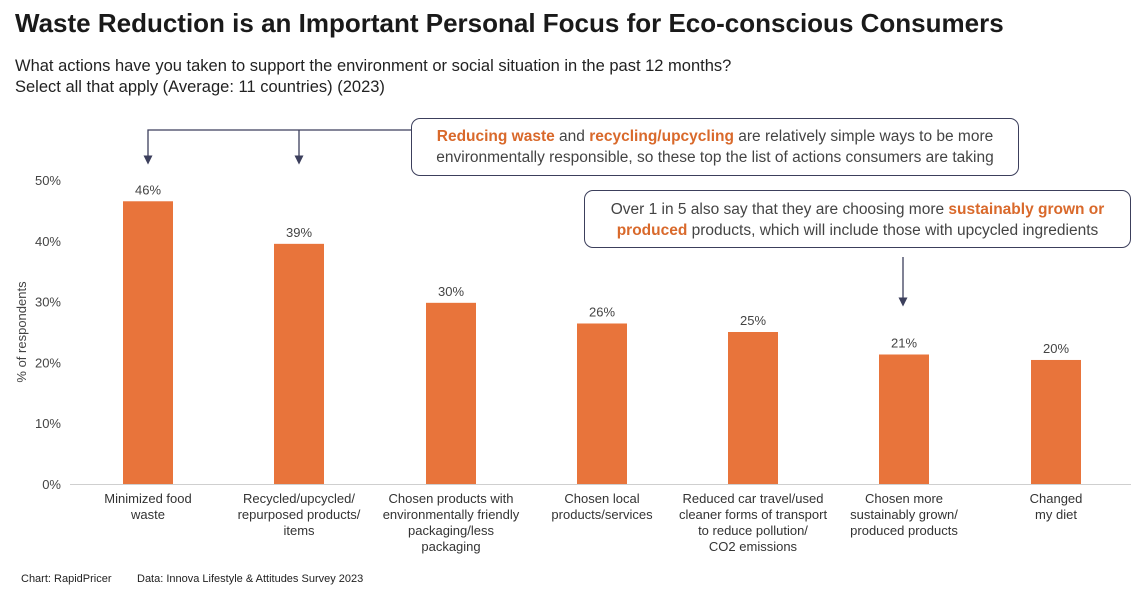 Image resolution: width=1141 pixels, height=594 pixels. What do you see at coordinates (661, 136) in the screenshot?
I see `callout1-highlight-recycling: recycling/upcycling` at bounding box center [661, 136].